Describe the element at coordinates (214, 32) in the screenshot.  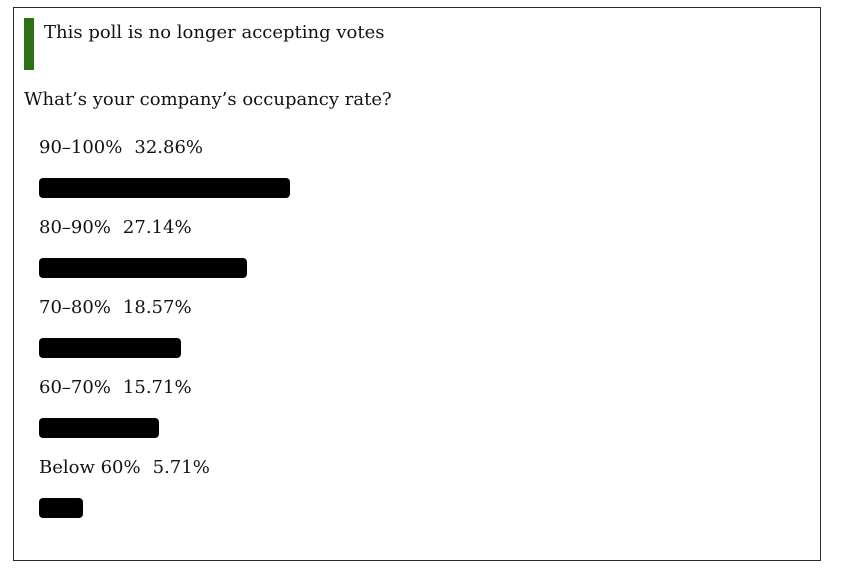
I see `poll-closed-text: This poll is no longer accepting votes` at that location.